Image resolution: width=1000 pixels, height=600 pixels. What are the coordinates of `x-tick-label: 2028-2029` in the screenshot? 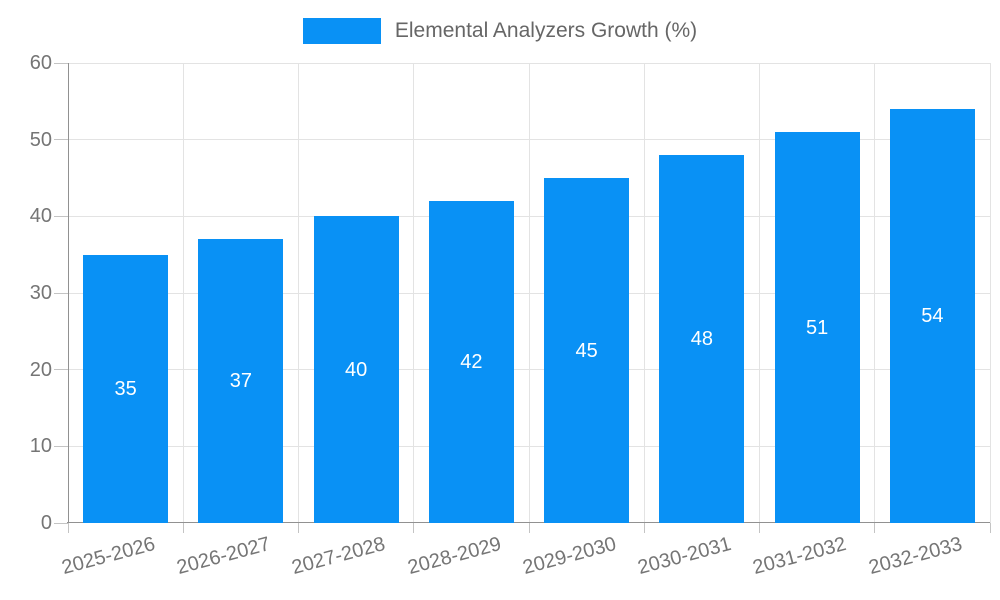 It's located at (454, 555).